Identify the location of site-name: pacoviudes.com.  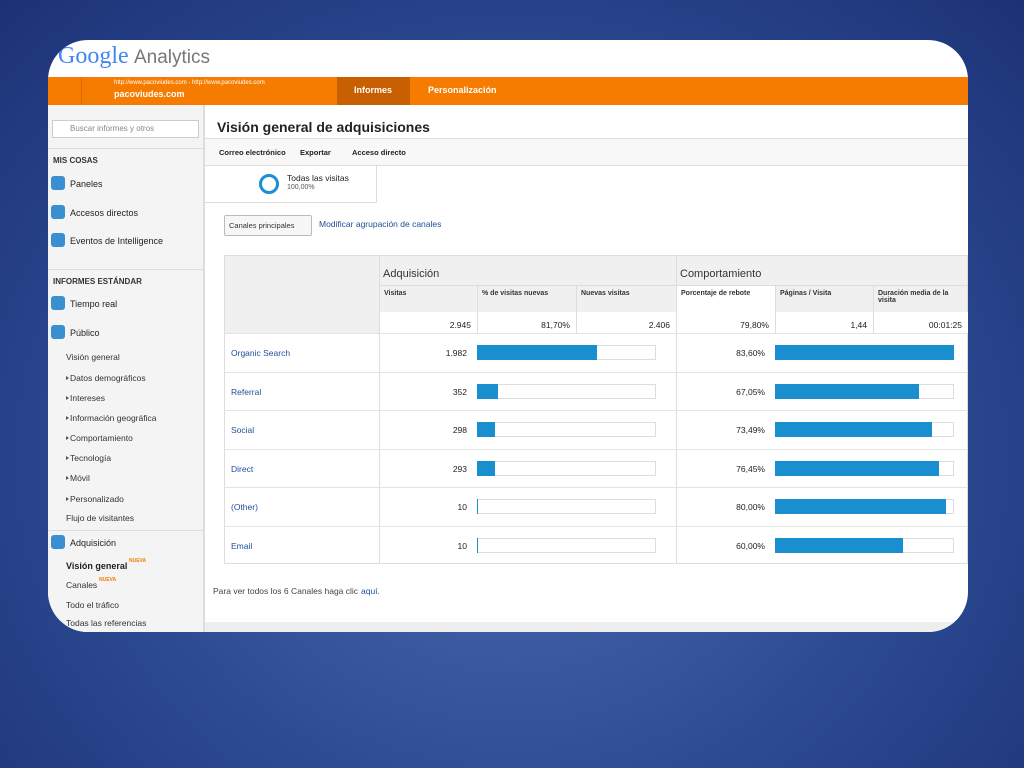
(149, 94).